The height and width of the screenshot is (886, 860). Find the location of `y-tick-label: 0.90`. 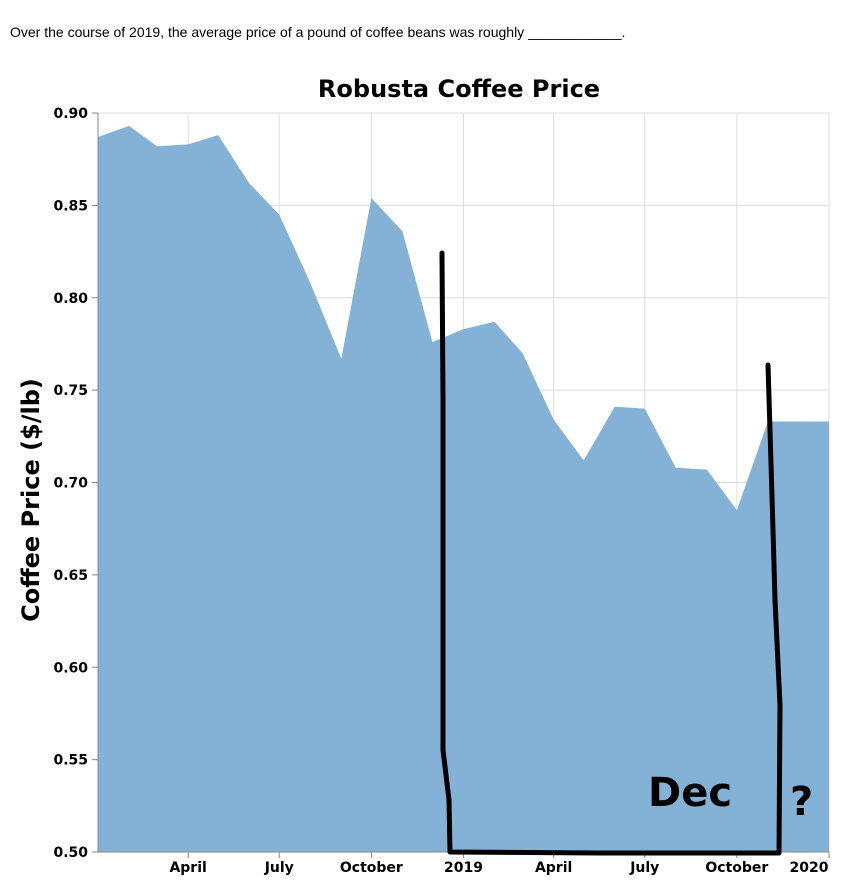

y-tick-label: 0.90 is located at coordinates (70, 114).